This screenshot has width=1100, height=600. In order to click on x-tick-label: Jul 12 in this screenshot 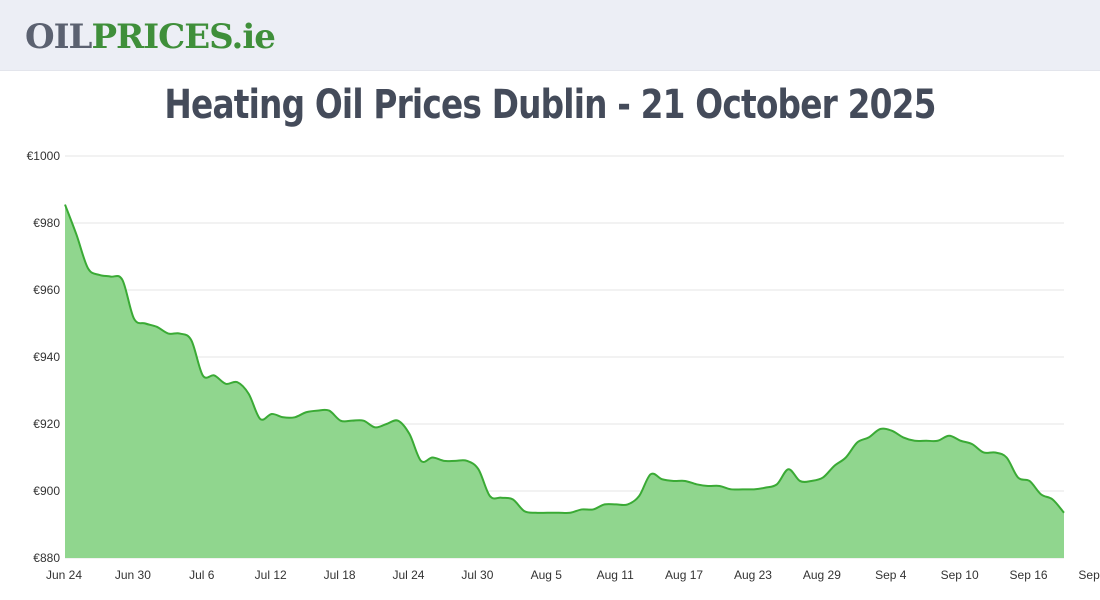, I will do `click(271, 575)`.